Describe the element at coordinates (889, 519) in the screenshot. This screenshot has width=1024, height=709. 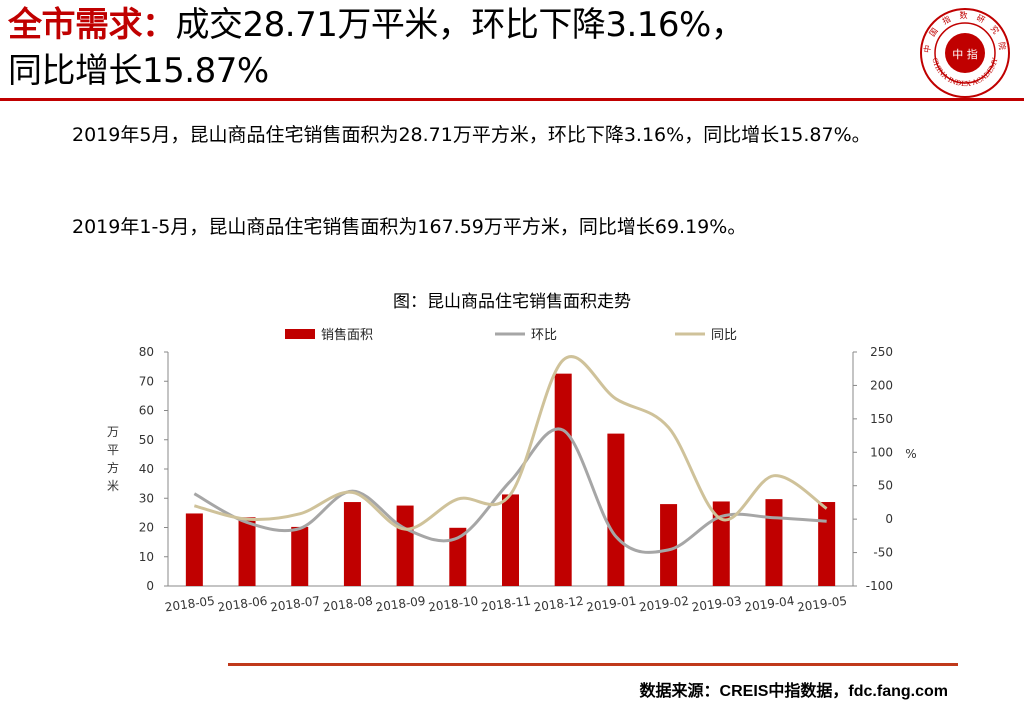
I see `y2-tick-label: 0` at that location.